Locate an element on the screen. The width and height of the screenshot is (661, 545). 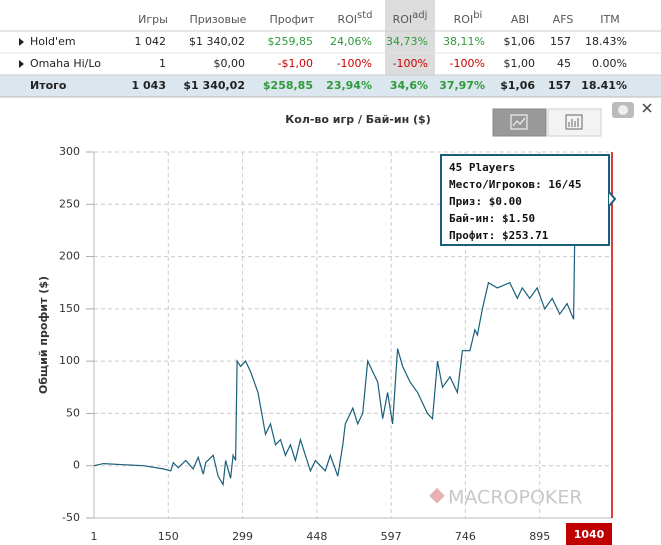
line-icon is located at coordinates (519, 122).